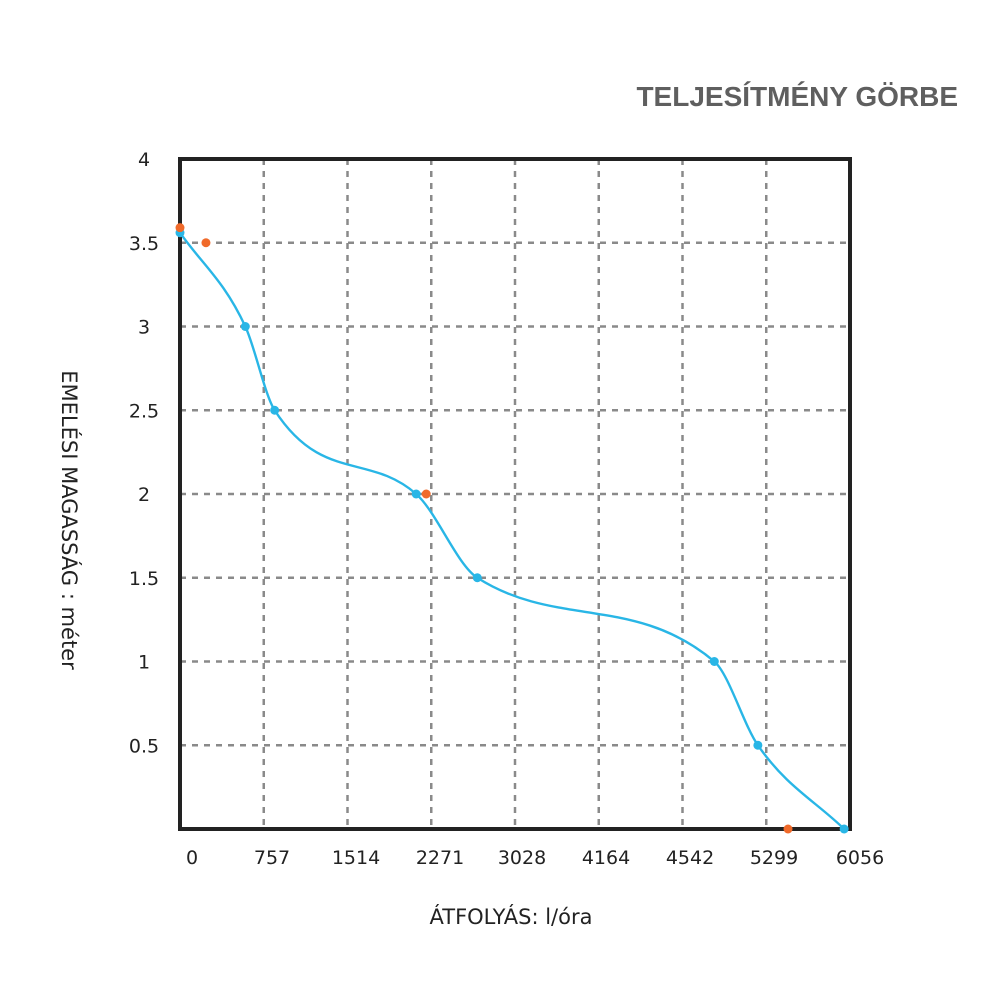 The height and width of the screenshot is (1000, 1000). What do you see at coordinates (522, 858) in the screenshot?
I see `x-tick-label: 3028` at bounding box center [522, 858].